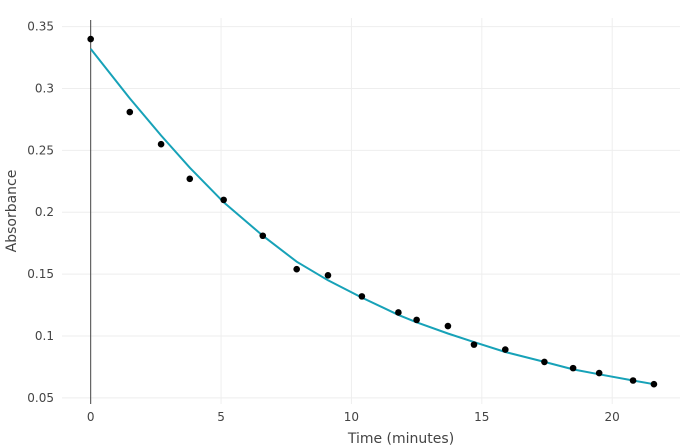 This screenshot has width=680, height=447. What do you see at coordinates (400, 439) in the screenshot?
I see `x-axis-title: Time (minutes)` at bounding box center [400, 439].